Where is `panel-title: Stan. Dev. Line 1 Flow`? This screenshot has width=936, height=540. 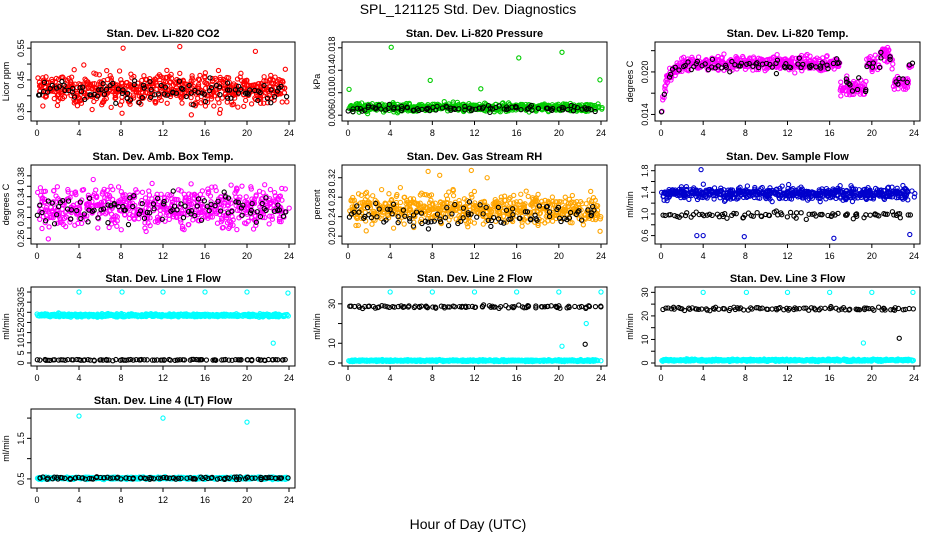
panel-title: Stan. Dev. Line 1 Flow is located at coordinates (163, 279).